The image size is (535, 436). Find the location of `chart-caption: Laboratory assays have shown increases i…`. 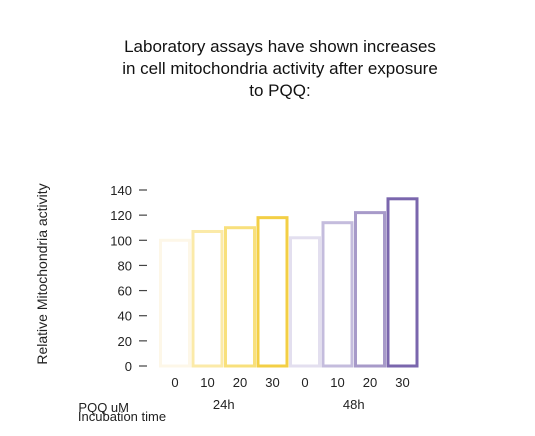

chart-caption: Laboratory assays have shown increases i… is located at coordinates (280, 69).